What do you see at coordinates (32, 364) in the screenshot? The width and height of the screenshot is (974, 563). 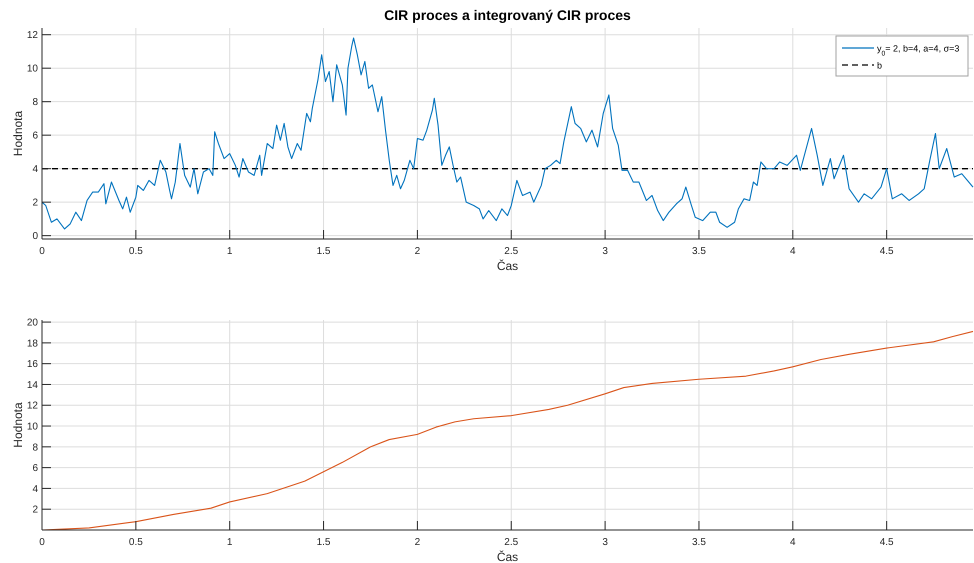 I see `y-tick-label: 16` at bounding box center [32, 364].